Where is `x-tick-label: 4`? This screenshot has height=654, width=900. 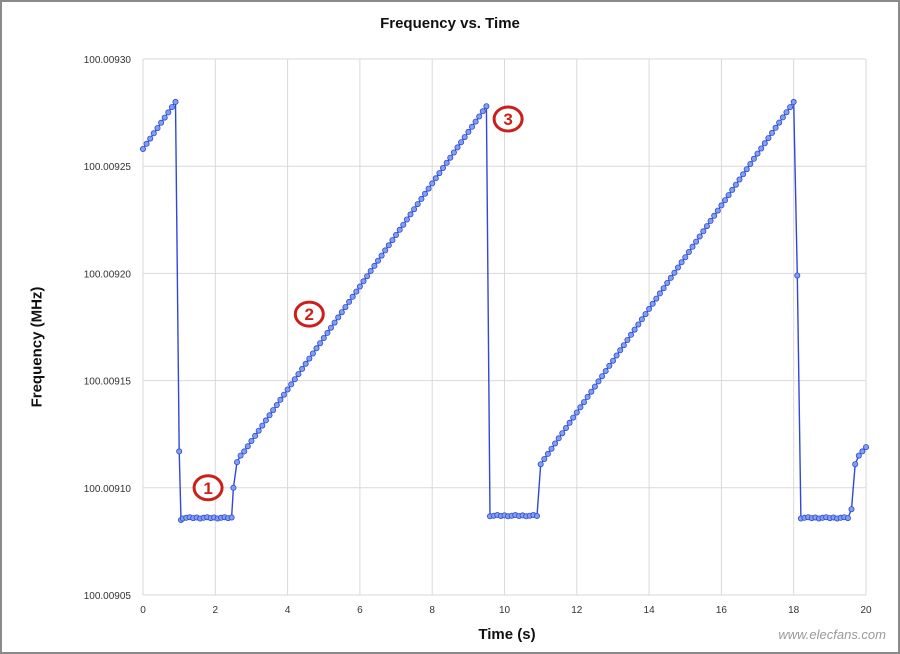
x-tick-label: 4 is located at coordinates (288, 610).